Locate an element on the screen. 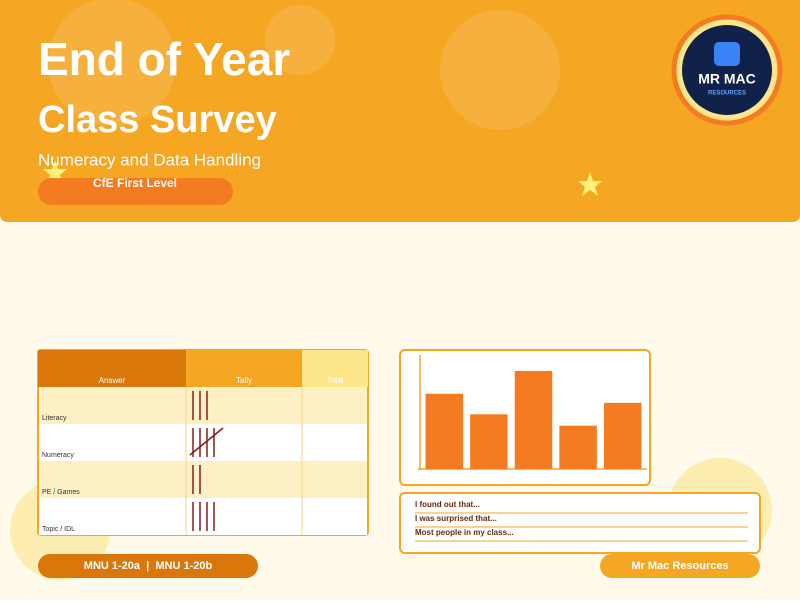  level: CfE First Level is located at coordinates (135, 183).